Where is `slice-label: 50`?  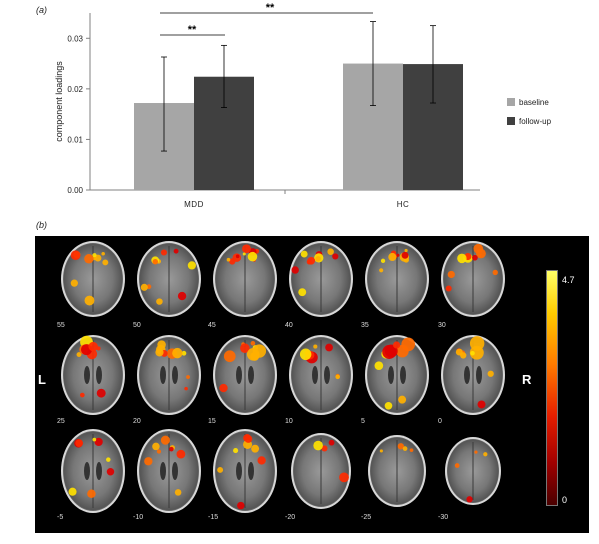 slice-label: 50 is located at coordinates (137, 325).